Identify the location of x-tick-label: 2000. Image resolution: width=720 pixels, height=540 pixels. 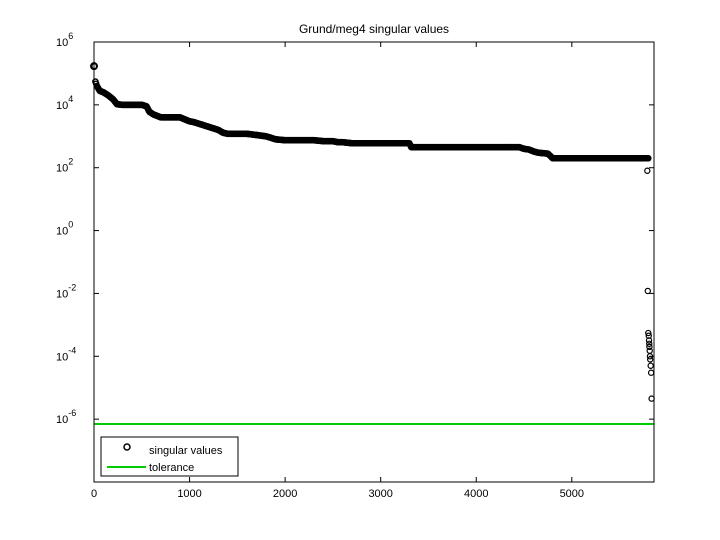
(285, 494).